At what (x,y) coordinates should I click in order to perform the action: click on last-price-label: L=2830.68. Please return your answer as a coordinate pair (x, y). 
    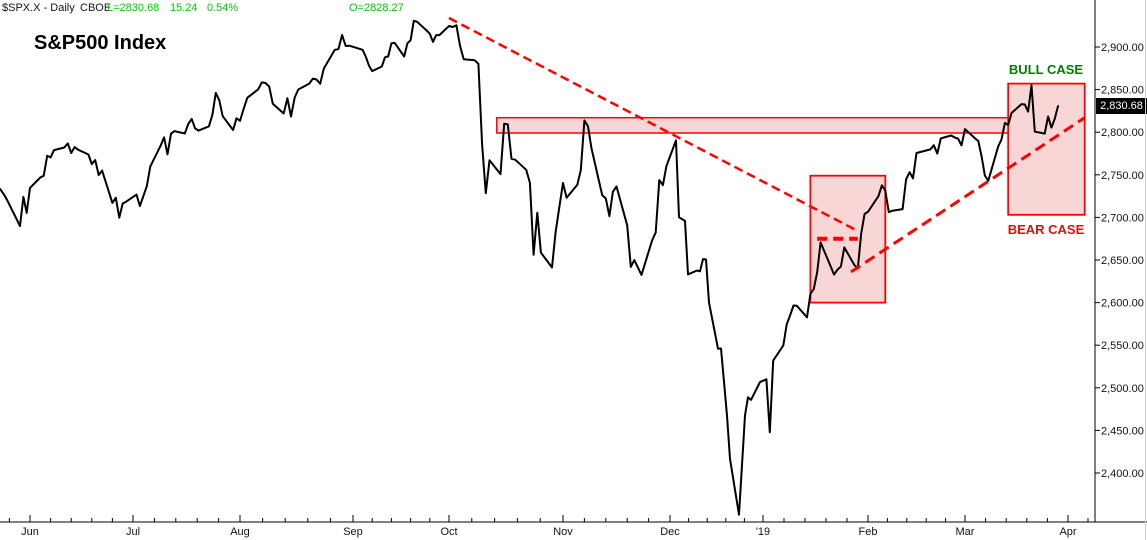
    Looking at the image, I should click on (133, 8).